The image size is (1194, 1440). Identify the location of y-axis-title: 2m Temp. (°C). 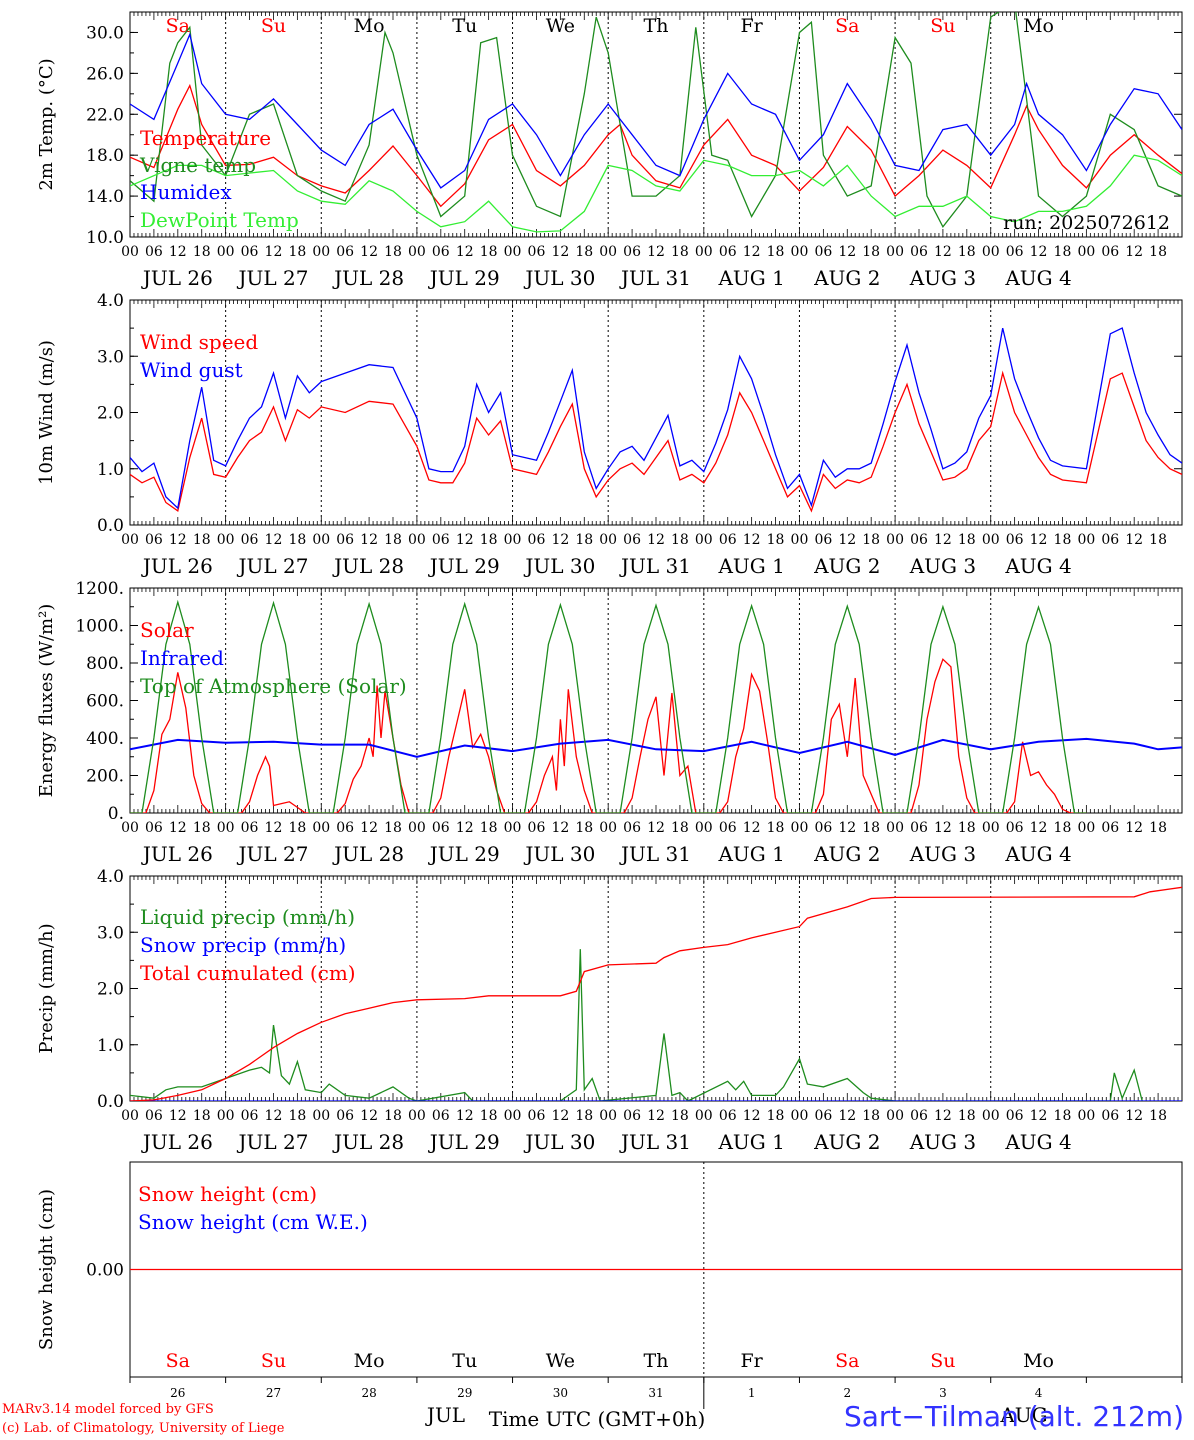
(46, 124).